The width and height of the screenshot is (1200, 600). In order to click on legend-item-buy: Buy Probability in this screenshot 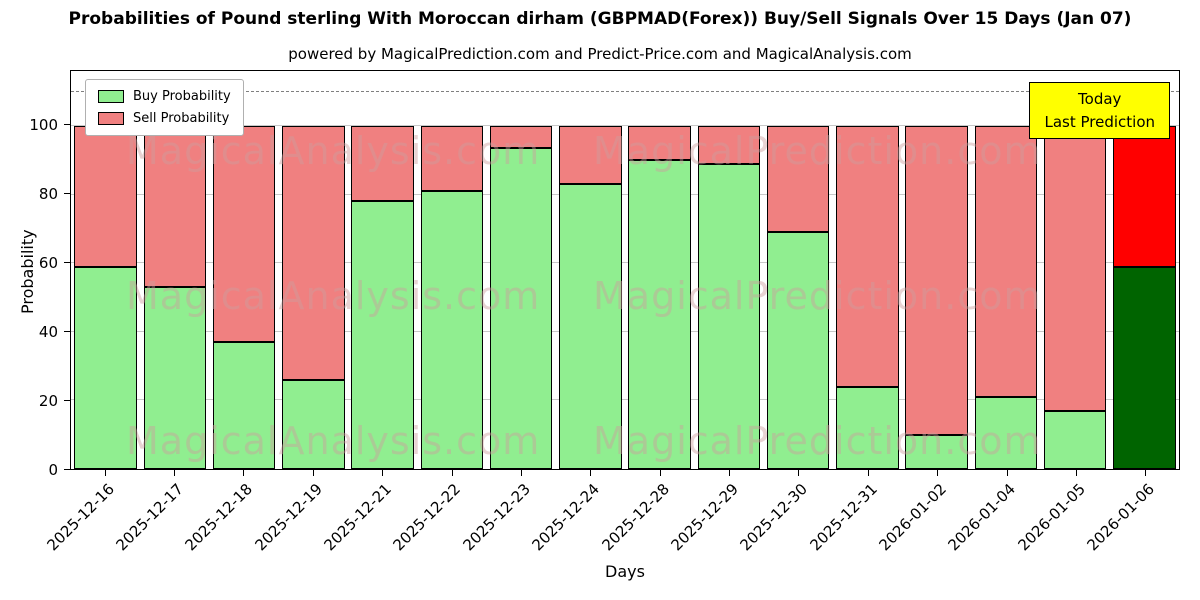, I will do `click(164, 96)`.